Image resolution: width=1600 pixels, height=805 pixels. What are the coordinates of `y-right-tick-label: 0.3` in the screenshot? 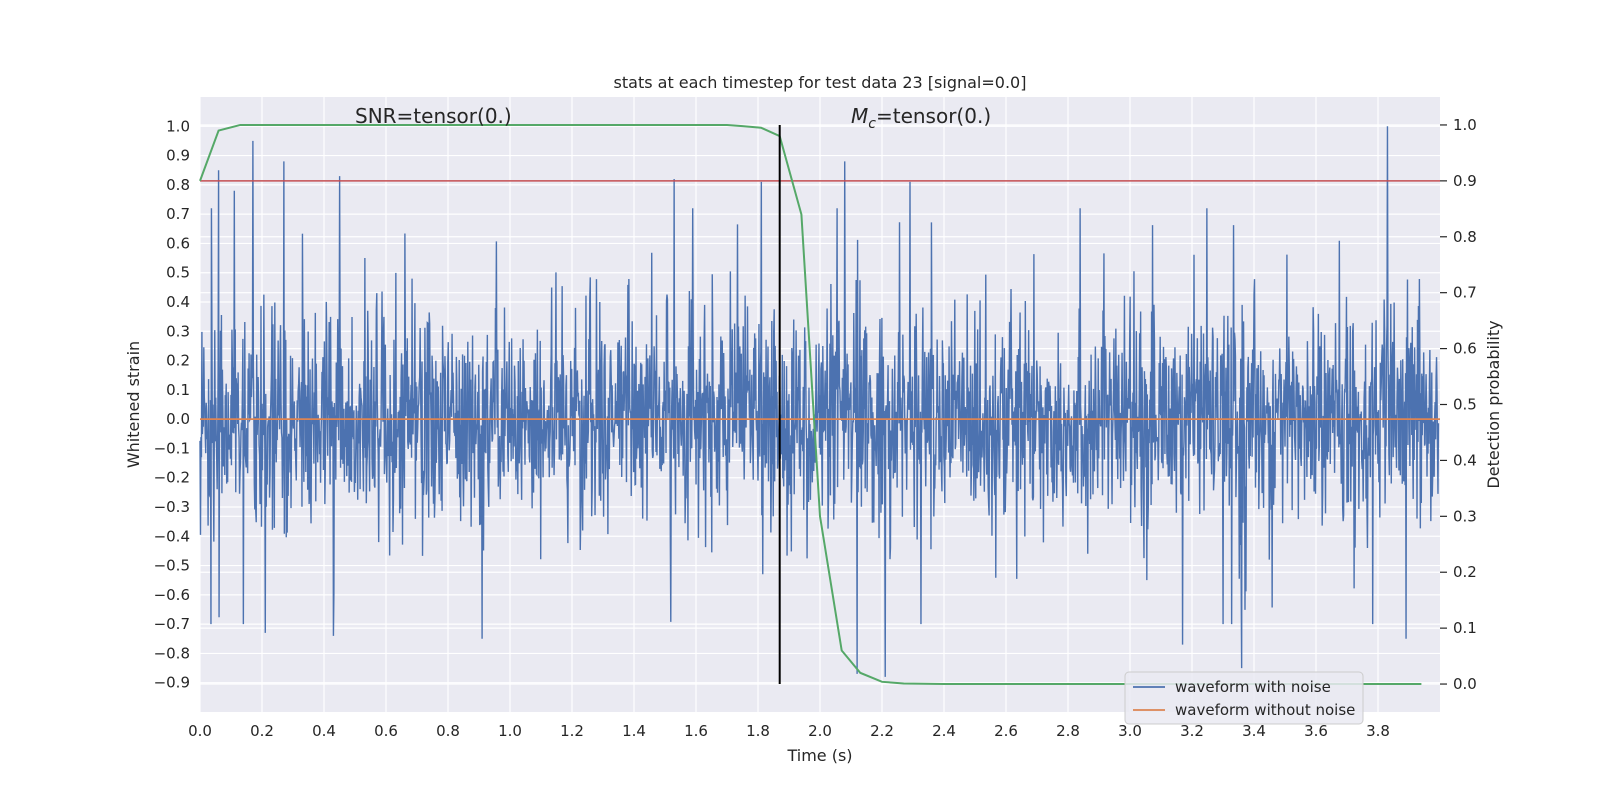 It's located at (1465, 516).